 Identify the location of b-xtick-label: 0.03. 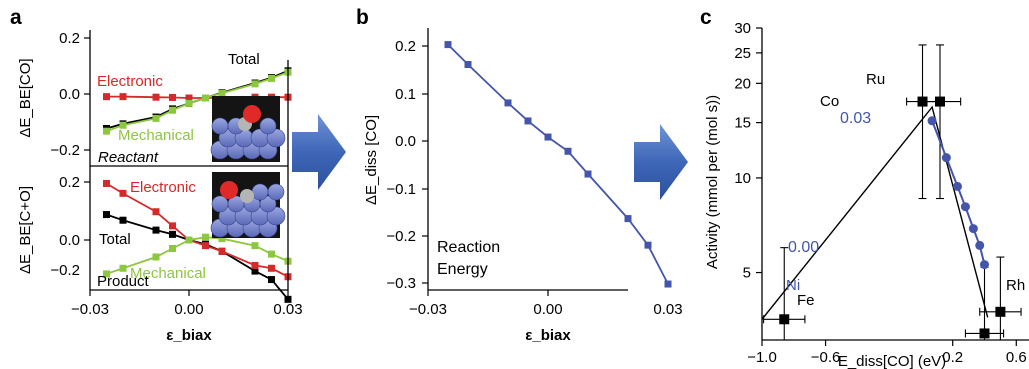
(667, 309).